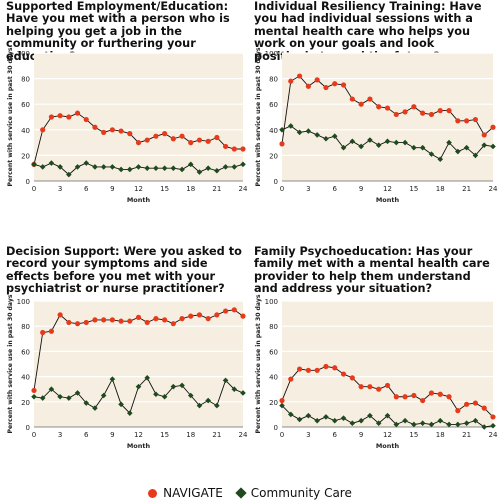 The height and width of the screenshot is (504, 500). I want to click on plot-background, so click(138, 117).